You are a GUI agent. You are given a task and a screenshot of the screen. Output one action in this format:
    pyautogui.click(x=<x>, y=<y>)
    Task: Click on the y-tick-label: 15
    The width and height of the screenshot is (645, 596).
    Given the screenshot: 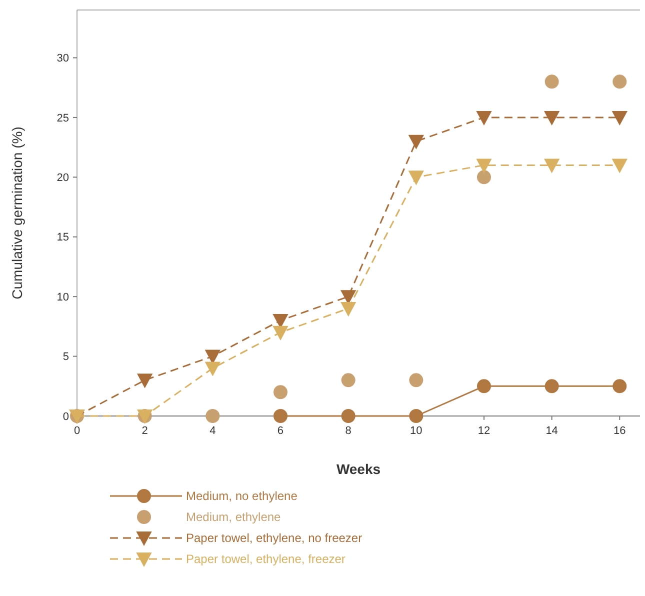 What is the action you would take?
    pyautogui.click(x=62, y=238)
    